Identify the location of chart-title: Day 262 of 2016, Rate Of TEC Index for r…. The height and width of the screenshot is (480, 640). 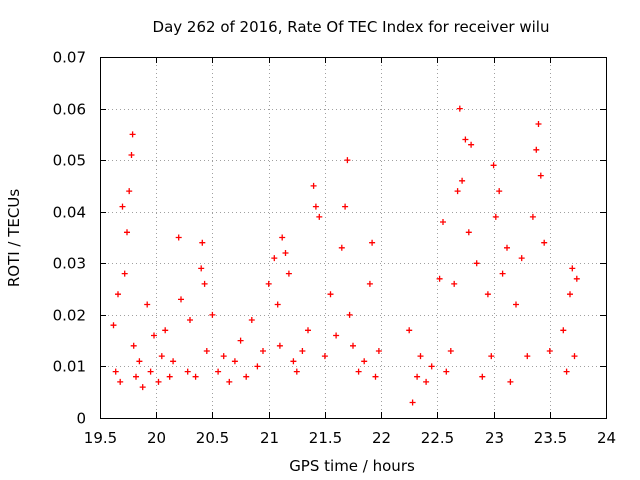
(351, 27).